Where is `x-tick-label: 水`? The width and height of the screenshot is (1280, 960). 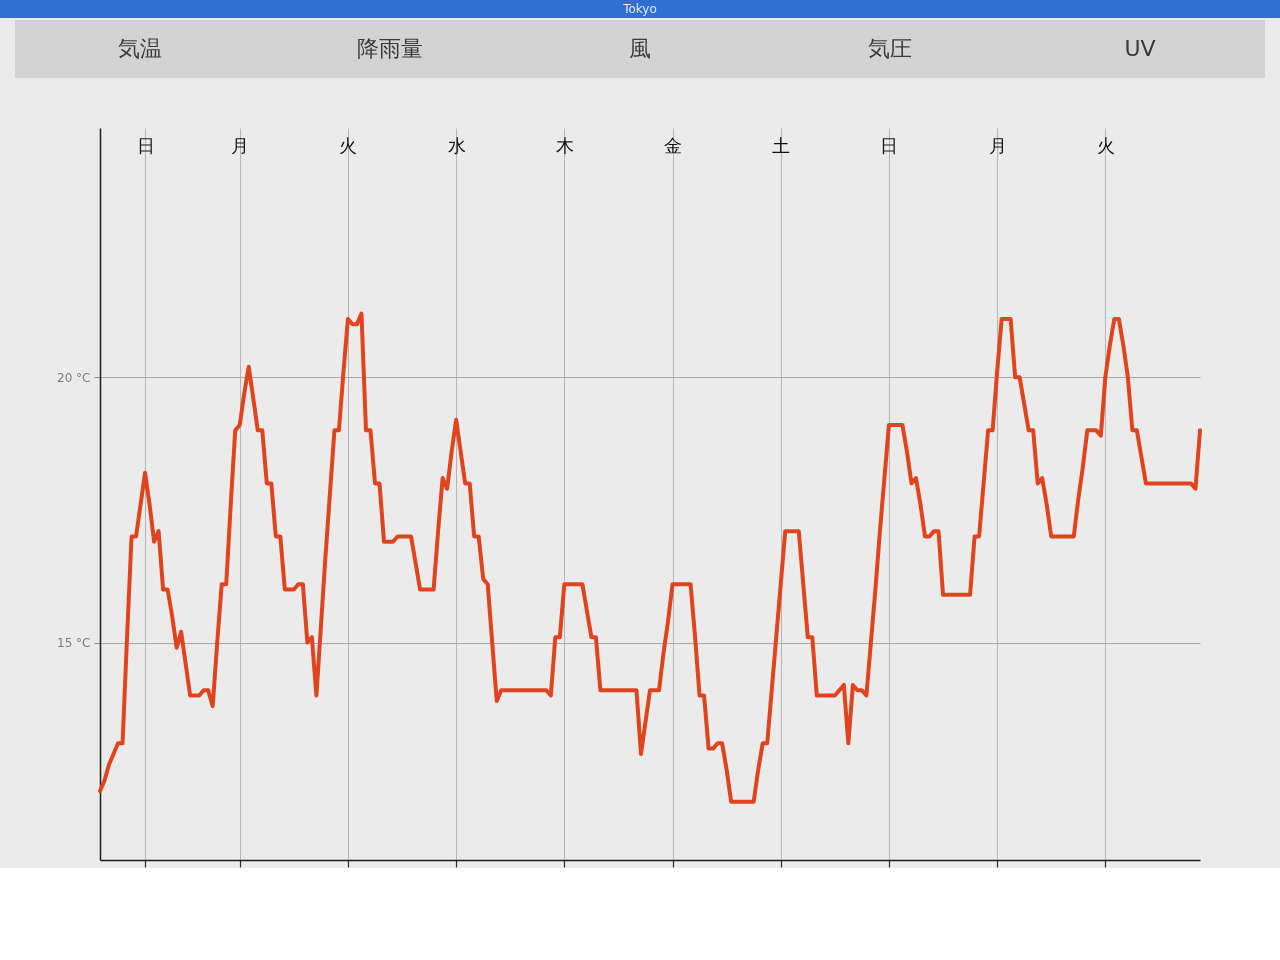
x-tick-label: 水 is located at coordinates (456, 145).